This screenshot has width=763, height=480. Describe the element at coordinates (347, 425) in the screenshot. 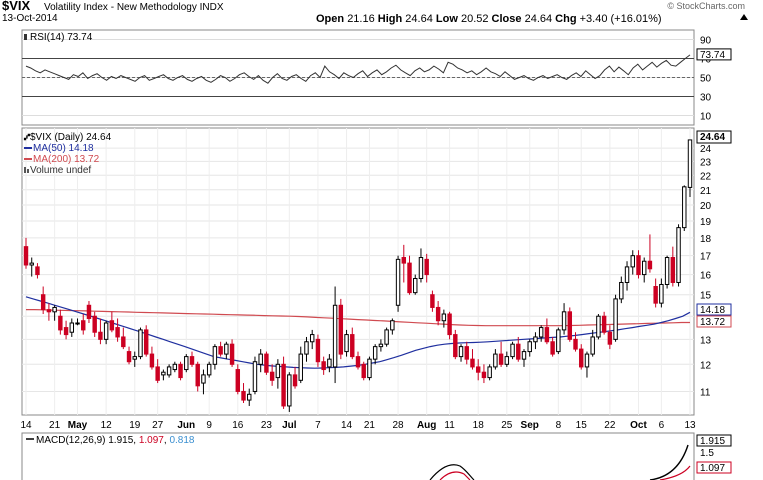

I see `x-tick-label: 14` at that location.